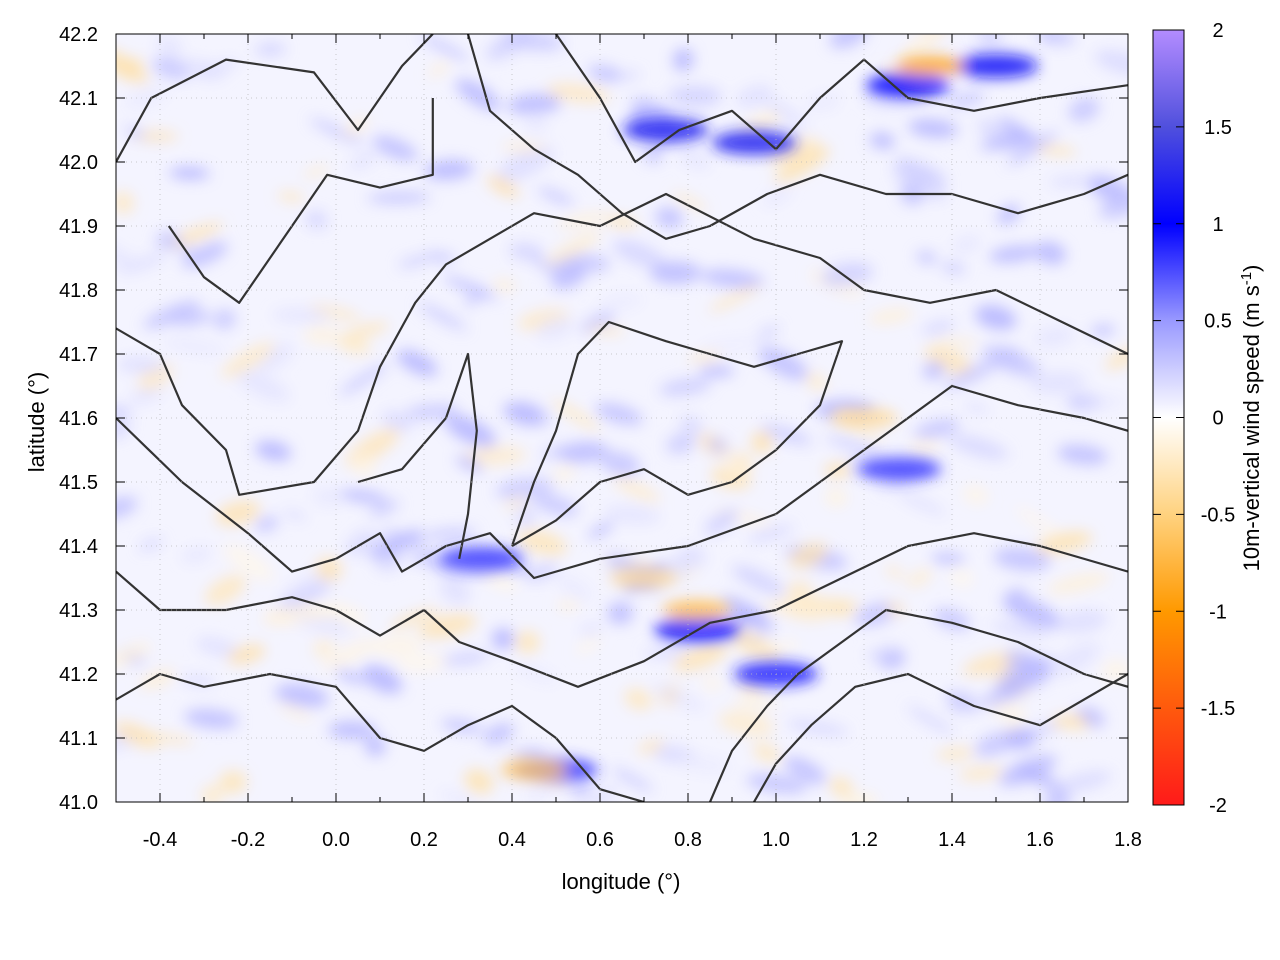 The image size is (1280, 960). I want to click on y-tick-label: 41.3, so click(78, 611).